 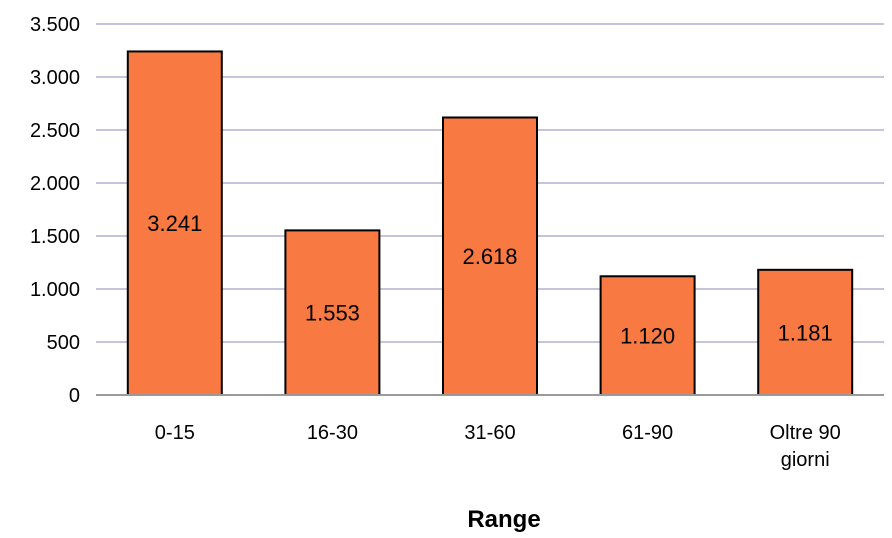 What do you see at coordinates (55, 25) in the screenshot?
I see `y-tick-label: 3.500` at bounding box center [55, 25].